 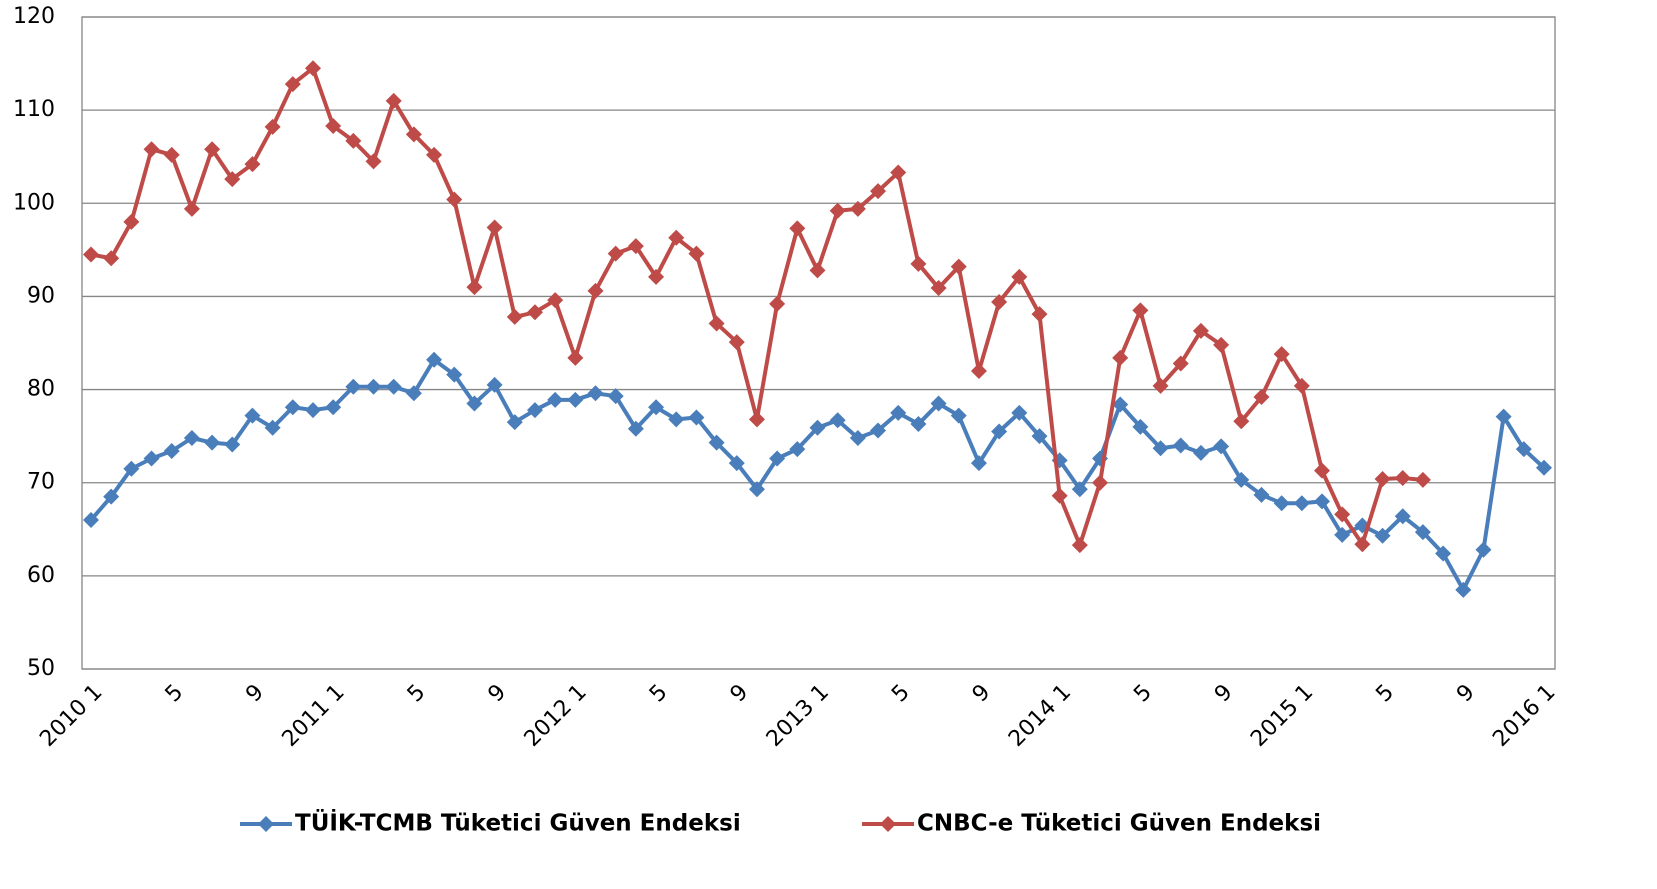 What do you see at coordinates (1119, 824) in the screenshot?
I see `legend-text: CNBC-e Tüketici Güven Endeksi` at bounding box center [1119, 824].